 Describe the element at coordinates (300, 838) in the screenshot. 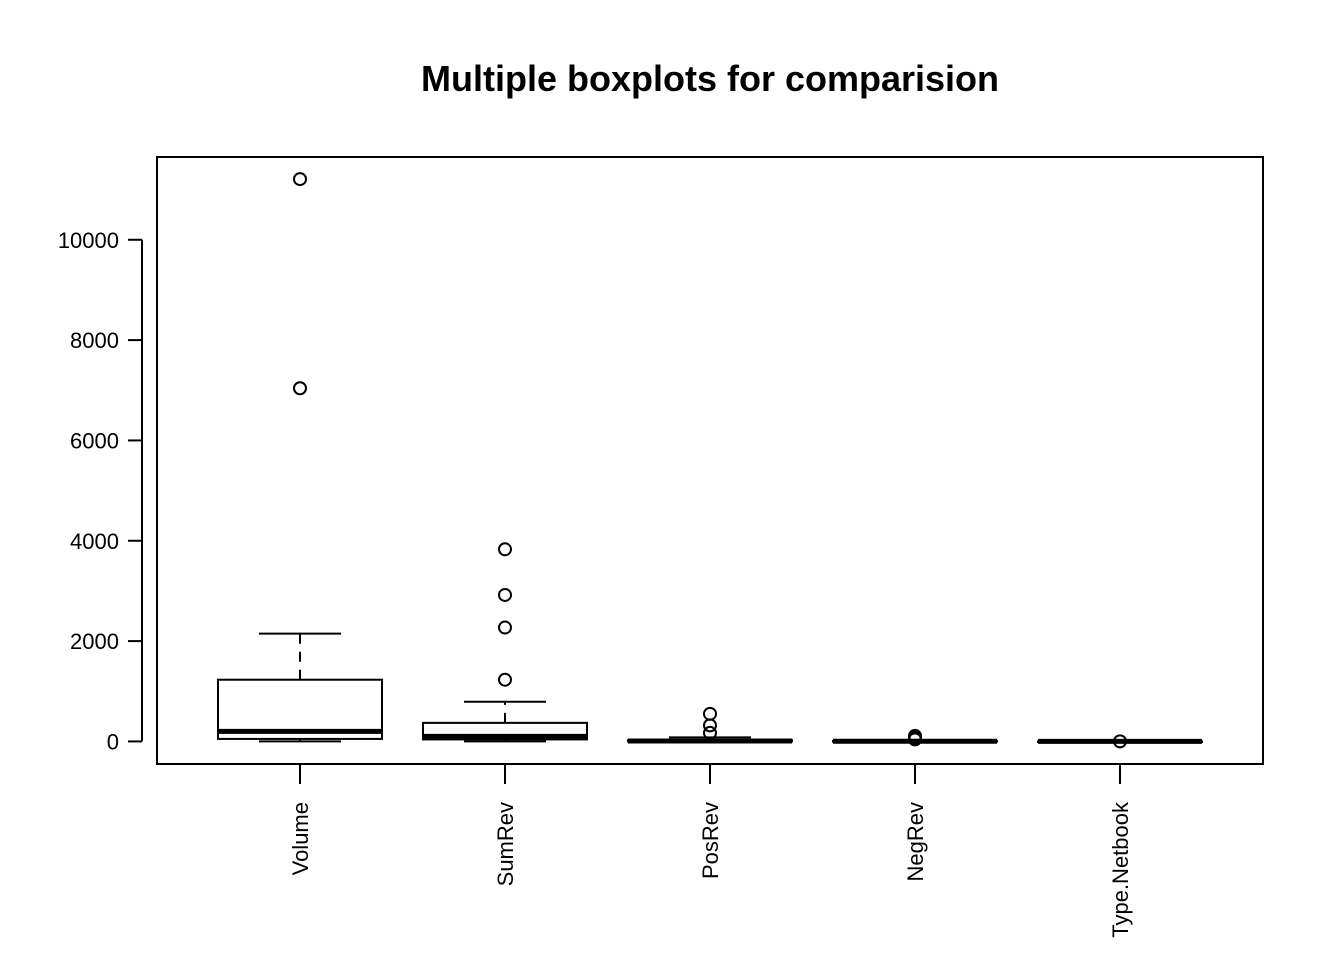

I see `x-tick-label: Volume` at that location.